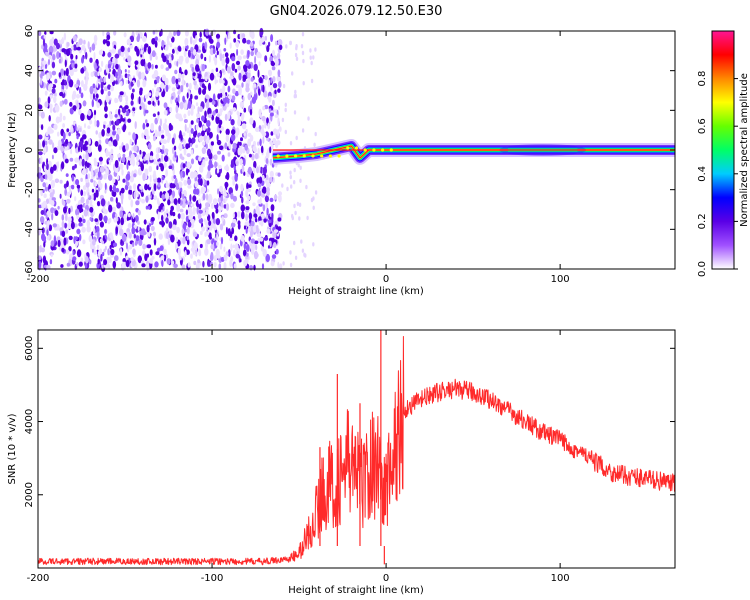  I want to click on spectrogram-y-tick-label: 20, so click(29, 110).